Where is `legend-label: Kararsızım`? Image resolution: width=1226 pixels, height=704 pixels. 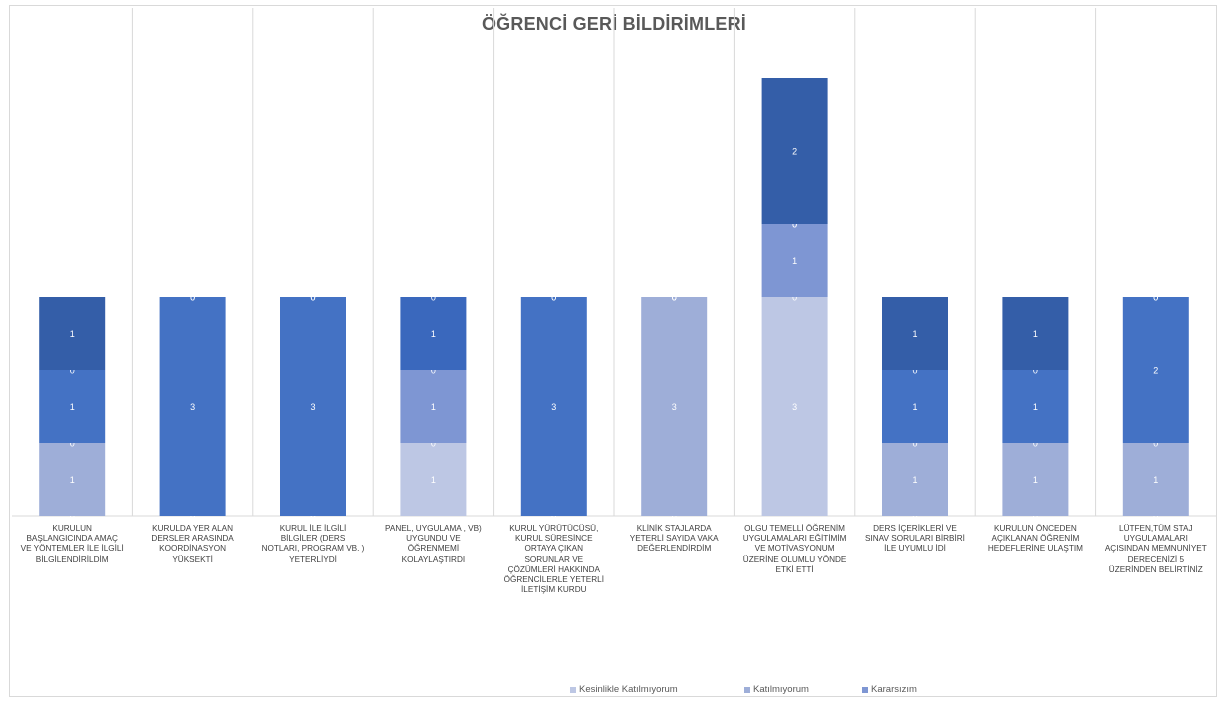
legend-label: Kararsızım is located at coordinates (894, 689).